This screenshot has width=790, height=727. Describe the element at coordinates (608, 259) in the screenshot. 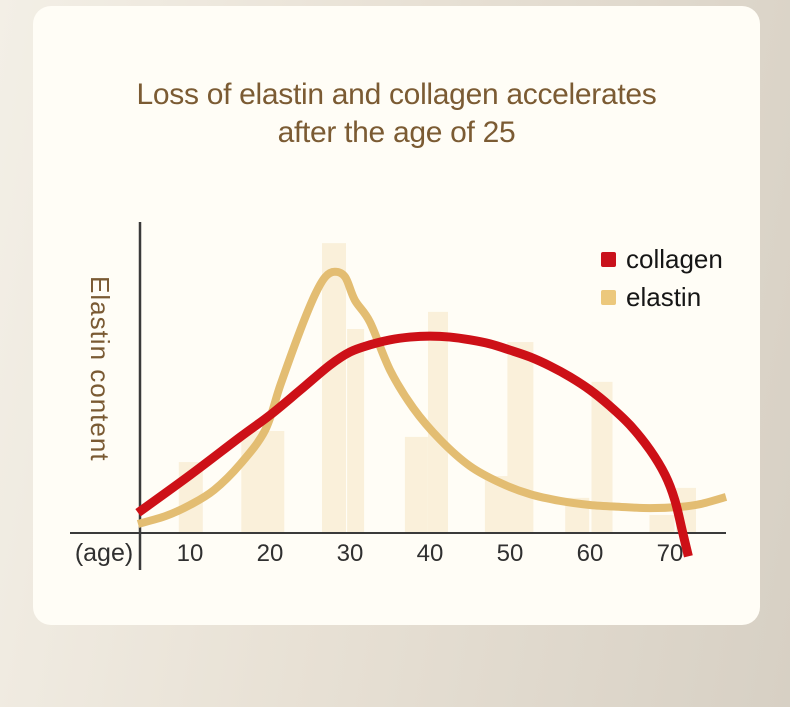

I see `collagen-swatch-icon` at that location.